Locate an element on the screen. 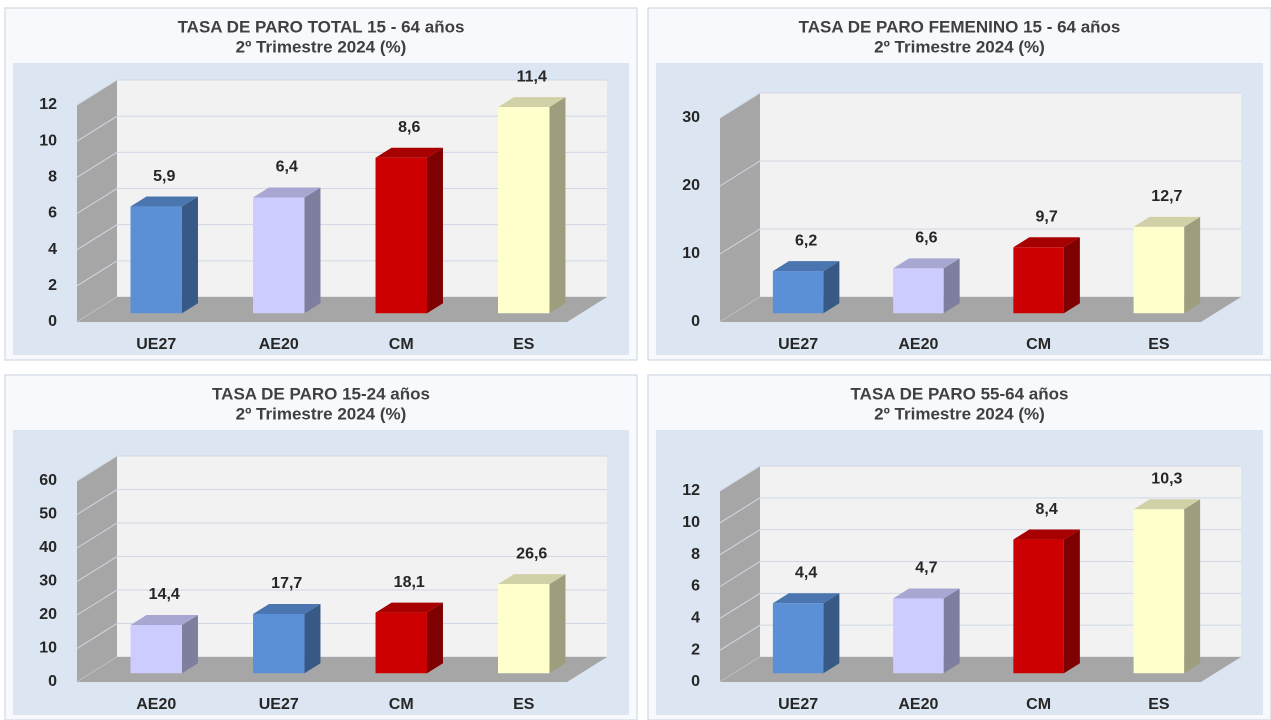 The height and width of the screenshot is (720, 1271). value-label: 26,6 is located at coordinates (531, 553).